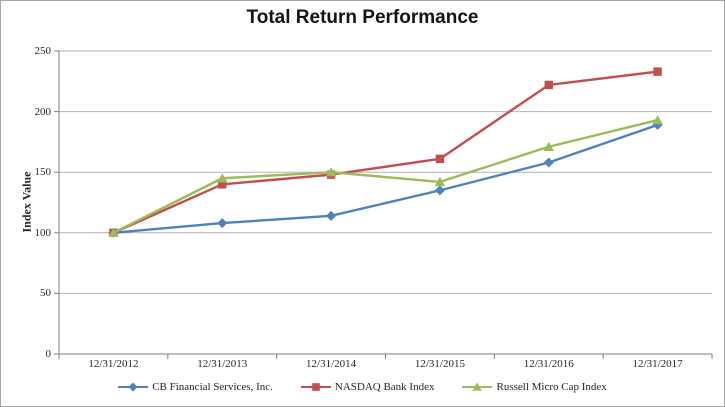  I want to click on y-tick-label: 250, so click(43, 51).